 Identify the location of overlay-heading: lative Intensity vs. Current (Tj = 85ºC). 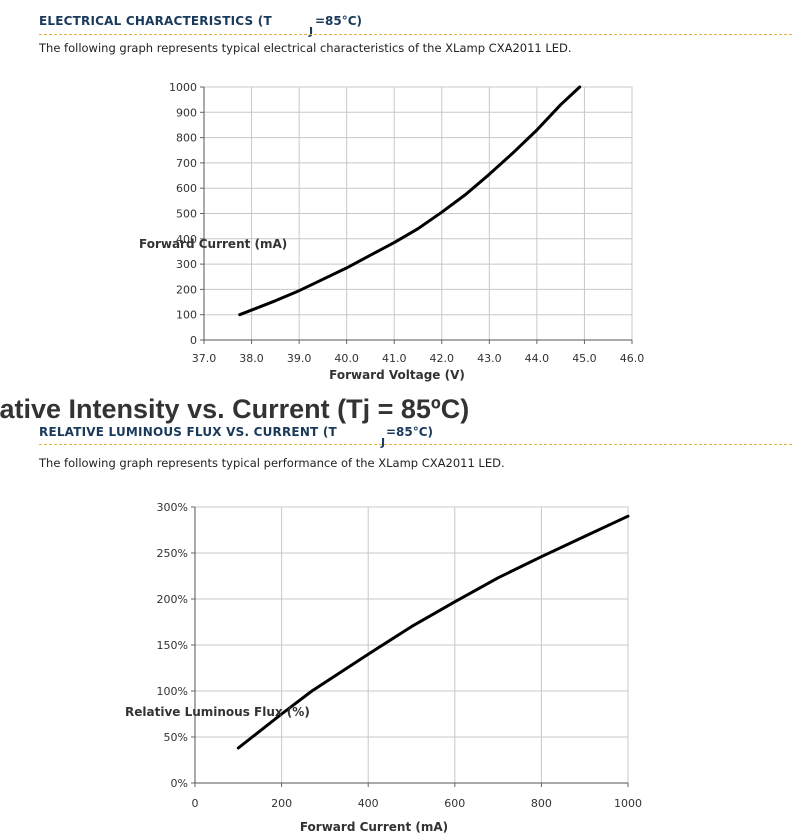
(235, 409).